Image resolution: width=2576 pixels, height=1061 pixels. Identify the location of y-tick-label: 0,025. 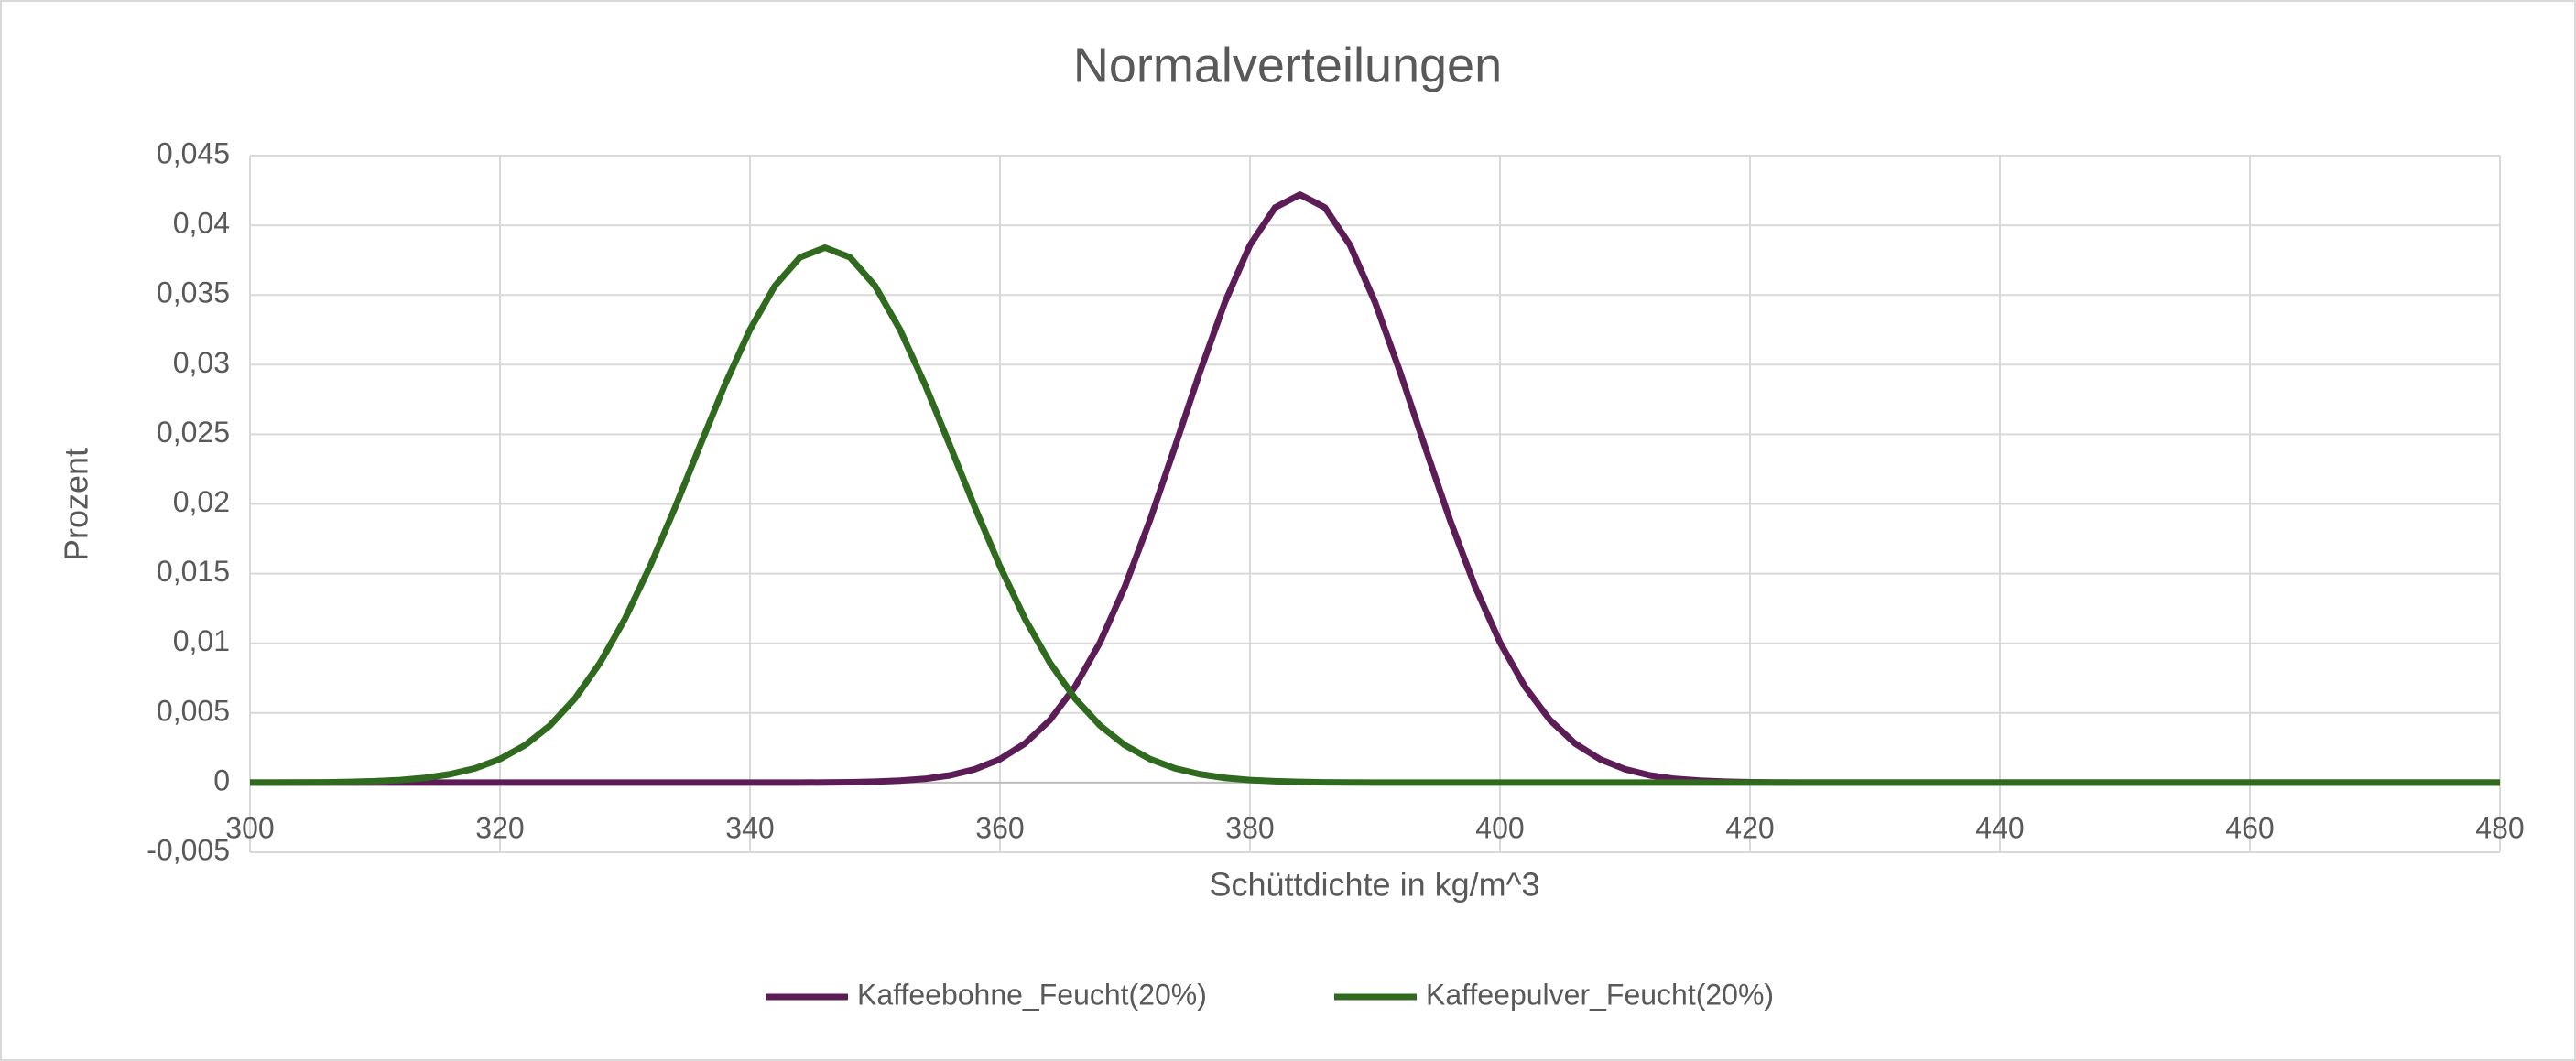
(193, 432).